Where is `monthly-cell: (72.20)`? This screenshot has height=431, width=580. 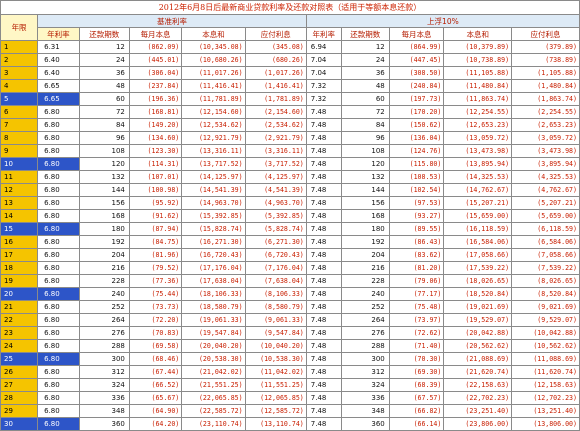 monthly-cell: (72.20) is located at coordinates (155, 320).